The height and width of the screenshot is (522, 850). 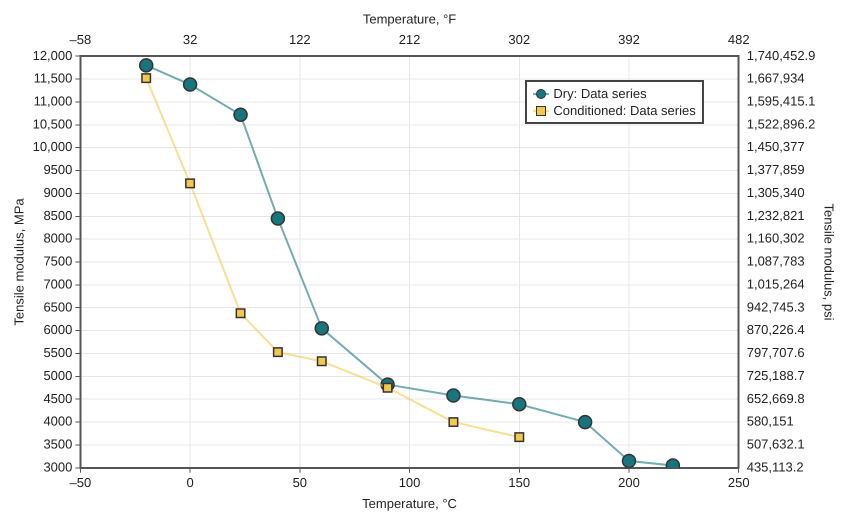 I want to click on y-tick-label: 9000, so click(x=57, y=192).